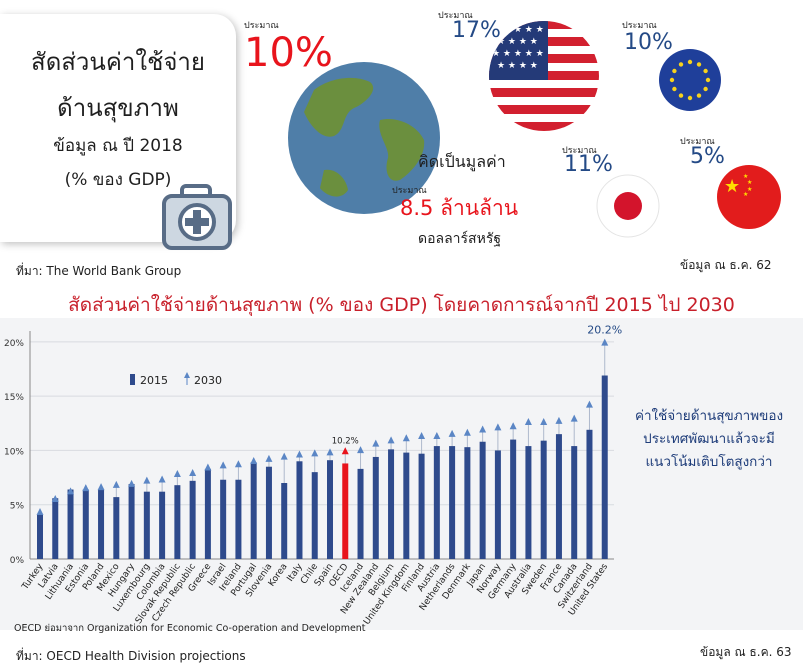 This screenshot has width=803, height=666. I want to click on us-percentage: 17%, so click(476, 30).